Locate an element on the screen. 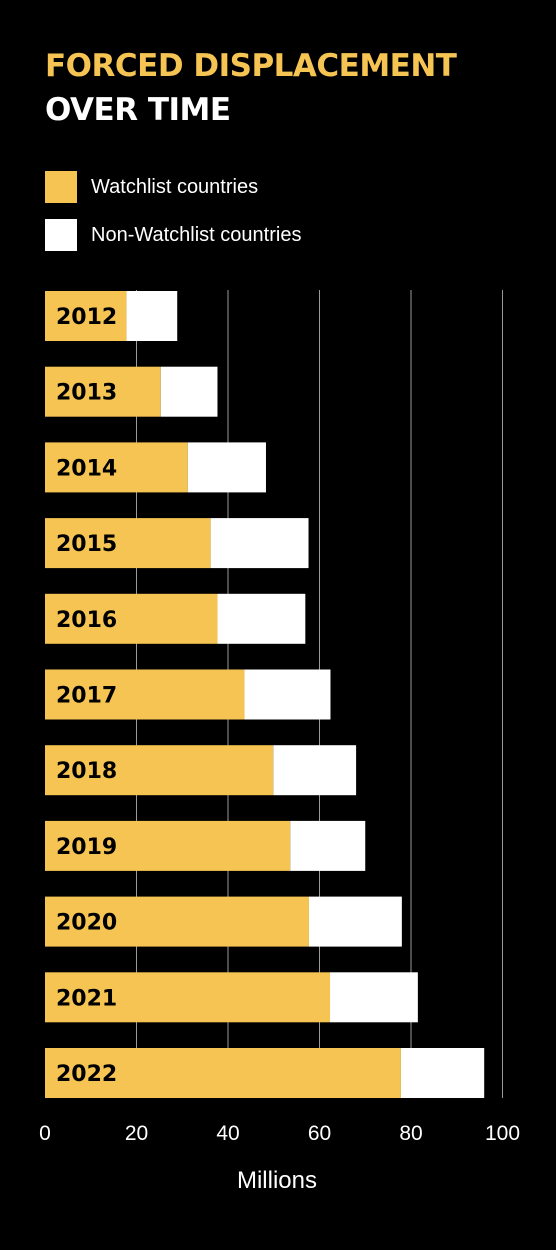 This screenshot has width=556, height=1250. year-label-2022: 2022 is located at coordinates (86, 1074).